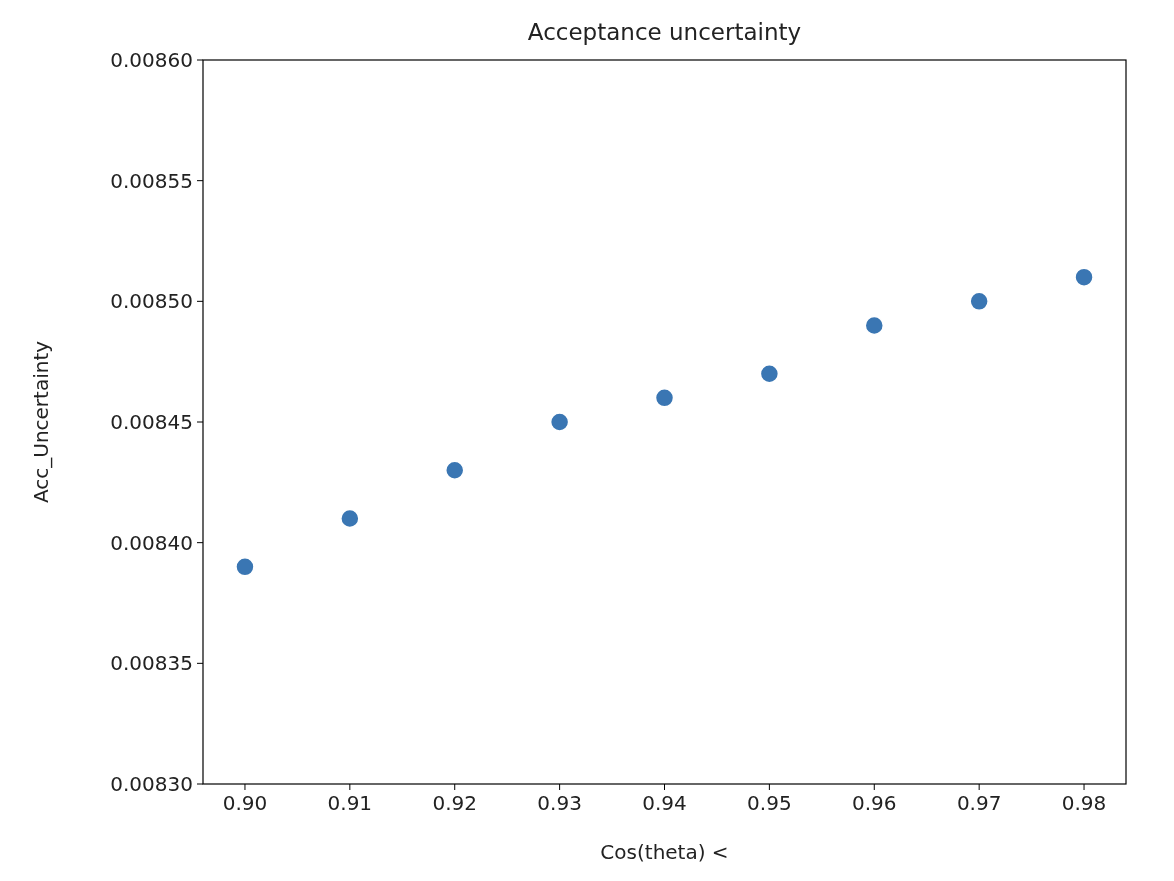  Describe the element at coordinates (664, 852) in the screenshot. I see `x-axis-title: Cos(theta) <` at that location.